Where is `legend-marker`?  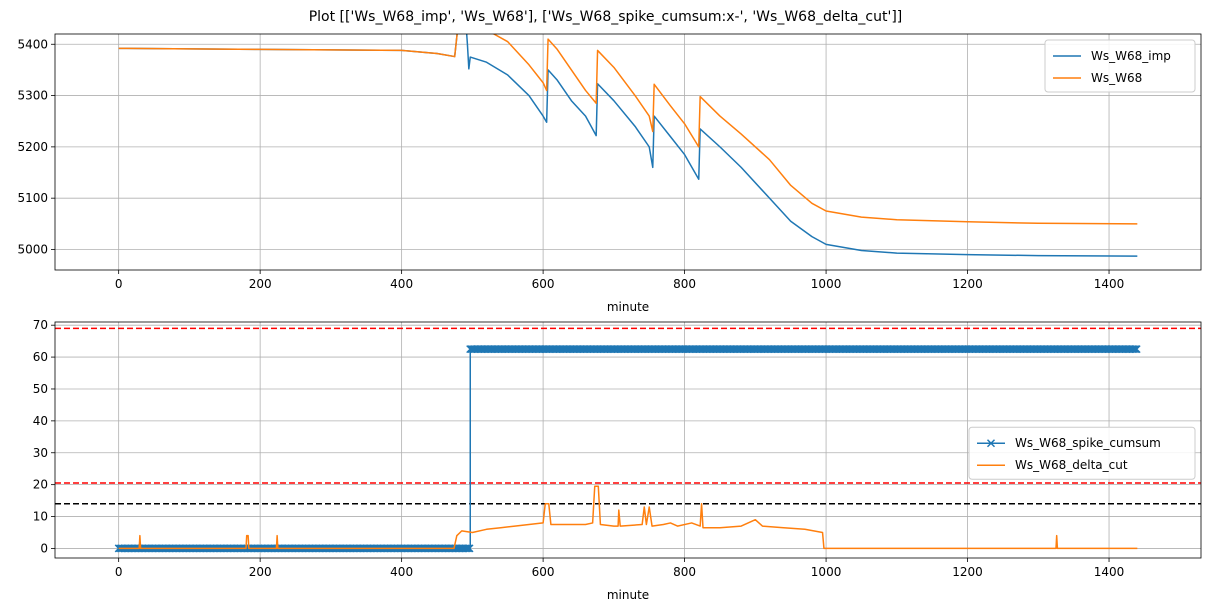 legend-marker is located at coordinates (991, 443).